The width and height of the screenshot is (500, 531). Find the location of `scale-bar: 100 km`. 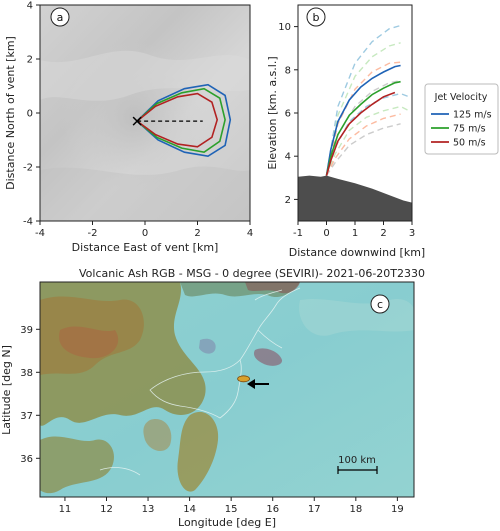

scale-bar: 100 km is located at coordinates (357, 464).